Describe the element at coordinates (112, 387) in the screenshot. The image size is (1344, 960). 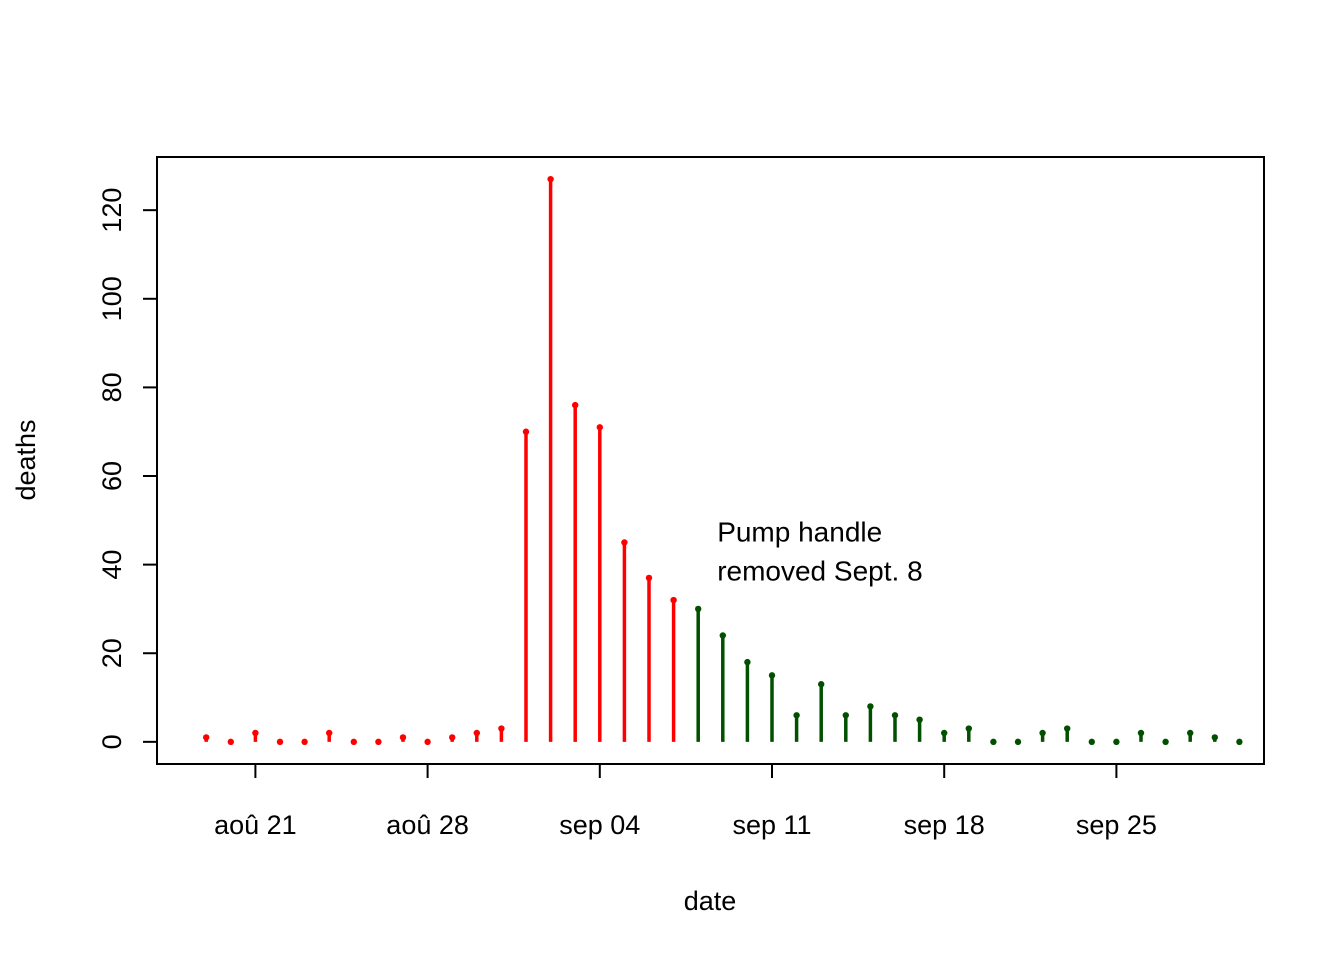
I see `y-tick-label: 80` at that location.